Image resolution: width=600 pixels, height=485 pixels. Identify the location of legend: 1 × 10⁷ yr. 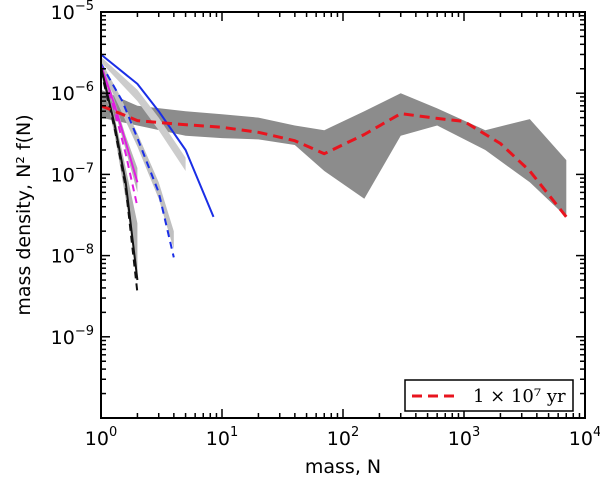
(489, 395).